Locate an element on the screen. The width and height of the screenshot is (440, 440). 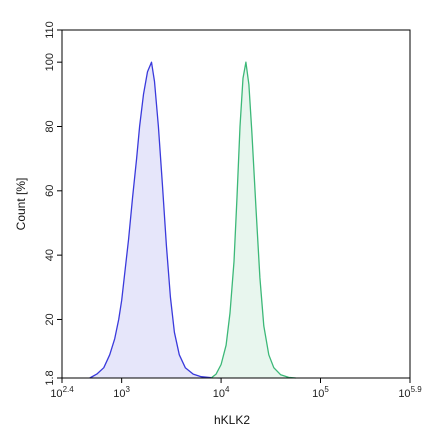
y-tick-label: 40 is located at coordinates (50, 255).